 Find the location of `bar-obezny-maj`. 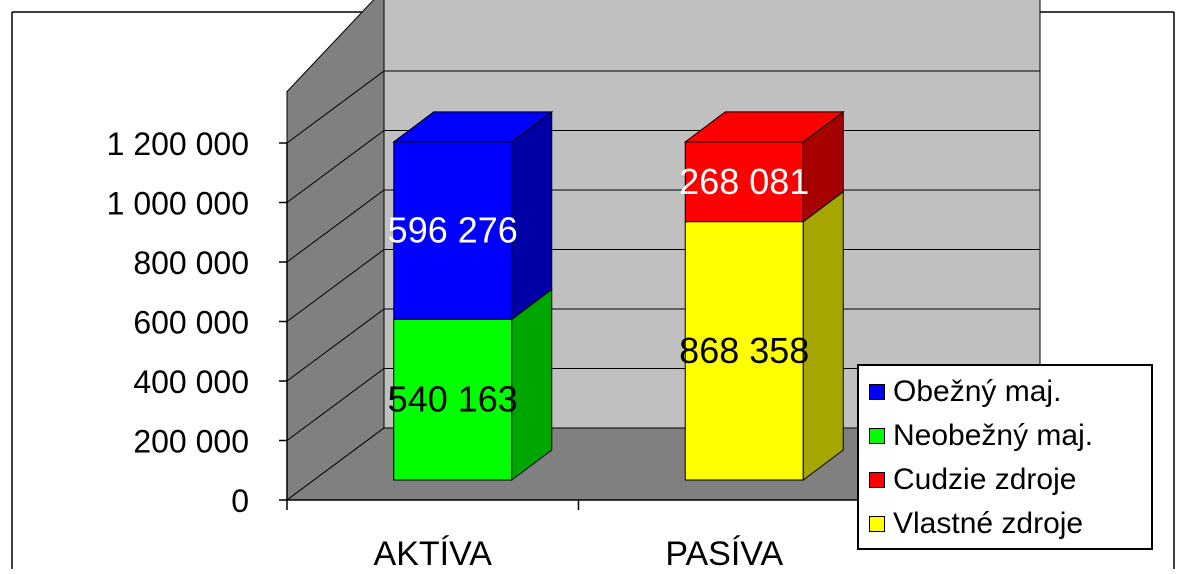

bar-obezny-maj is located at coordinates (453, 230).